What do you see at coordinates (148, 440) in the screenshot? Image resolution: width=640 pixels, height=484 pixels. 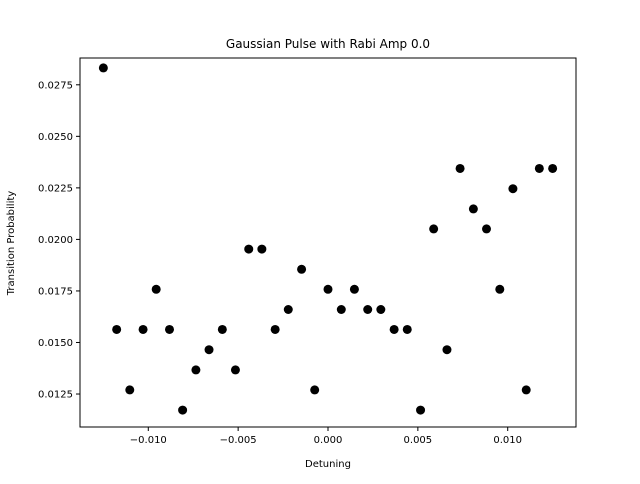 I see `x-tick-label: −0.010` at bounding box center [148, 440].